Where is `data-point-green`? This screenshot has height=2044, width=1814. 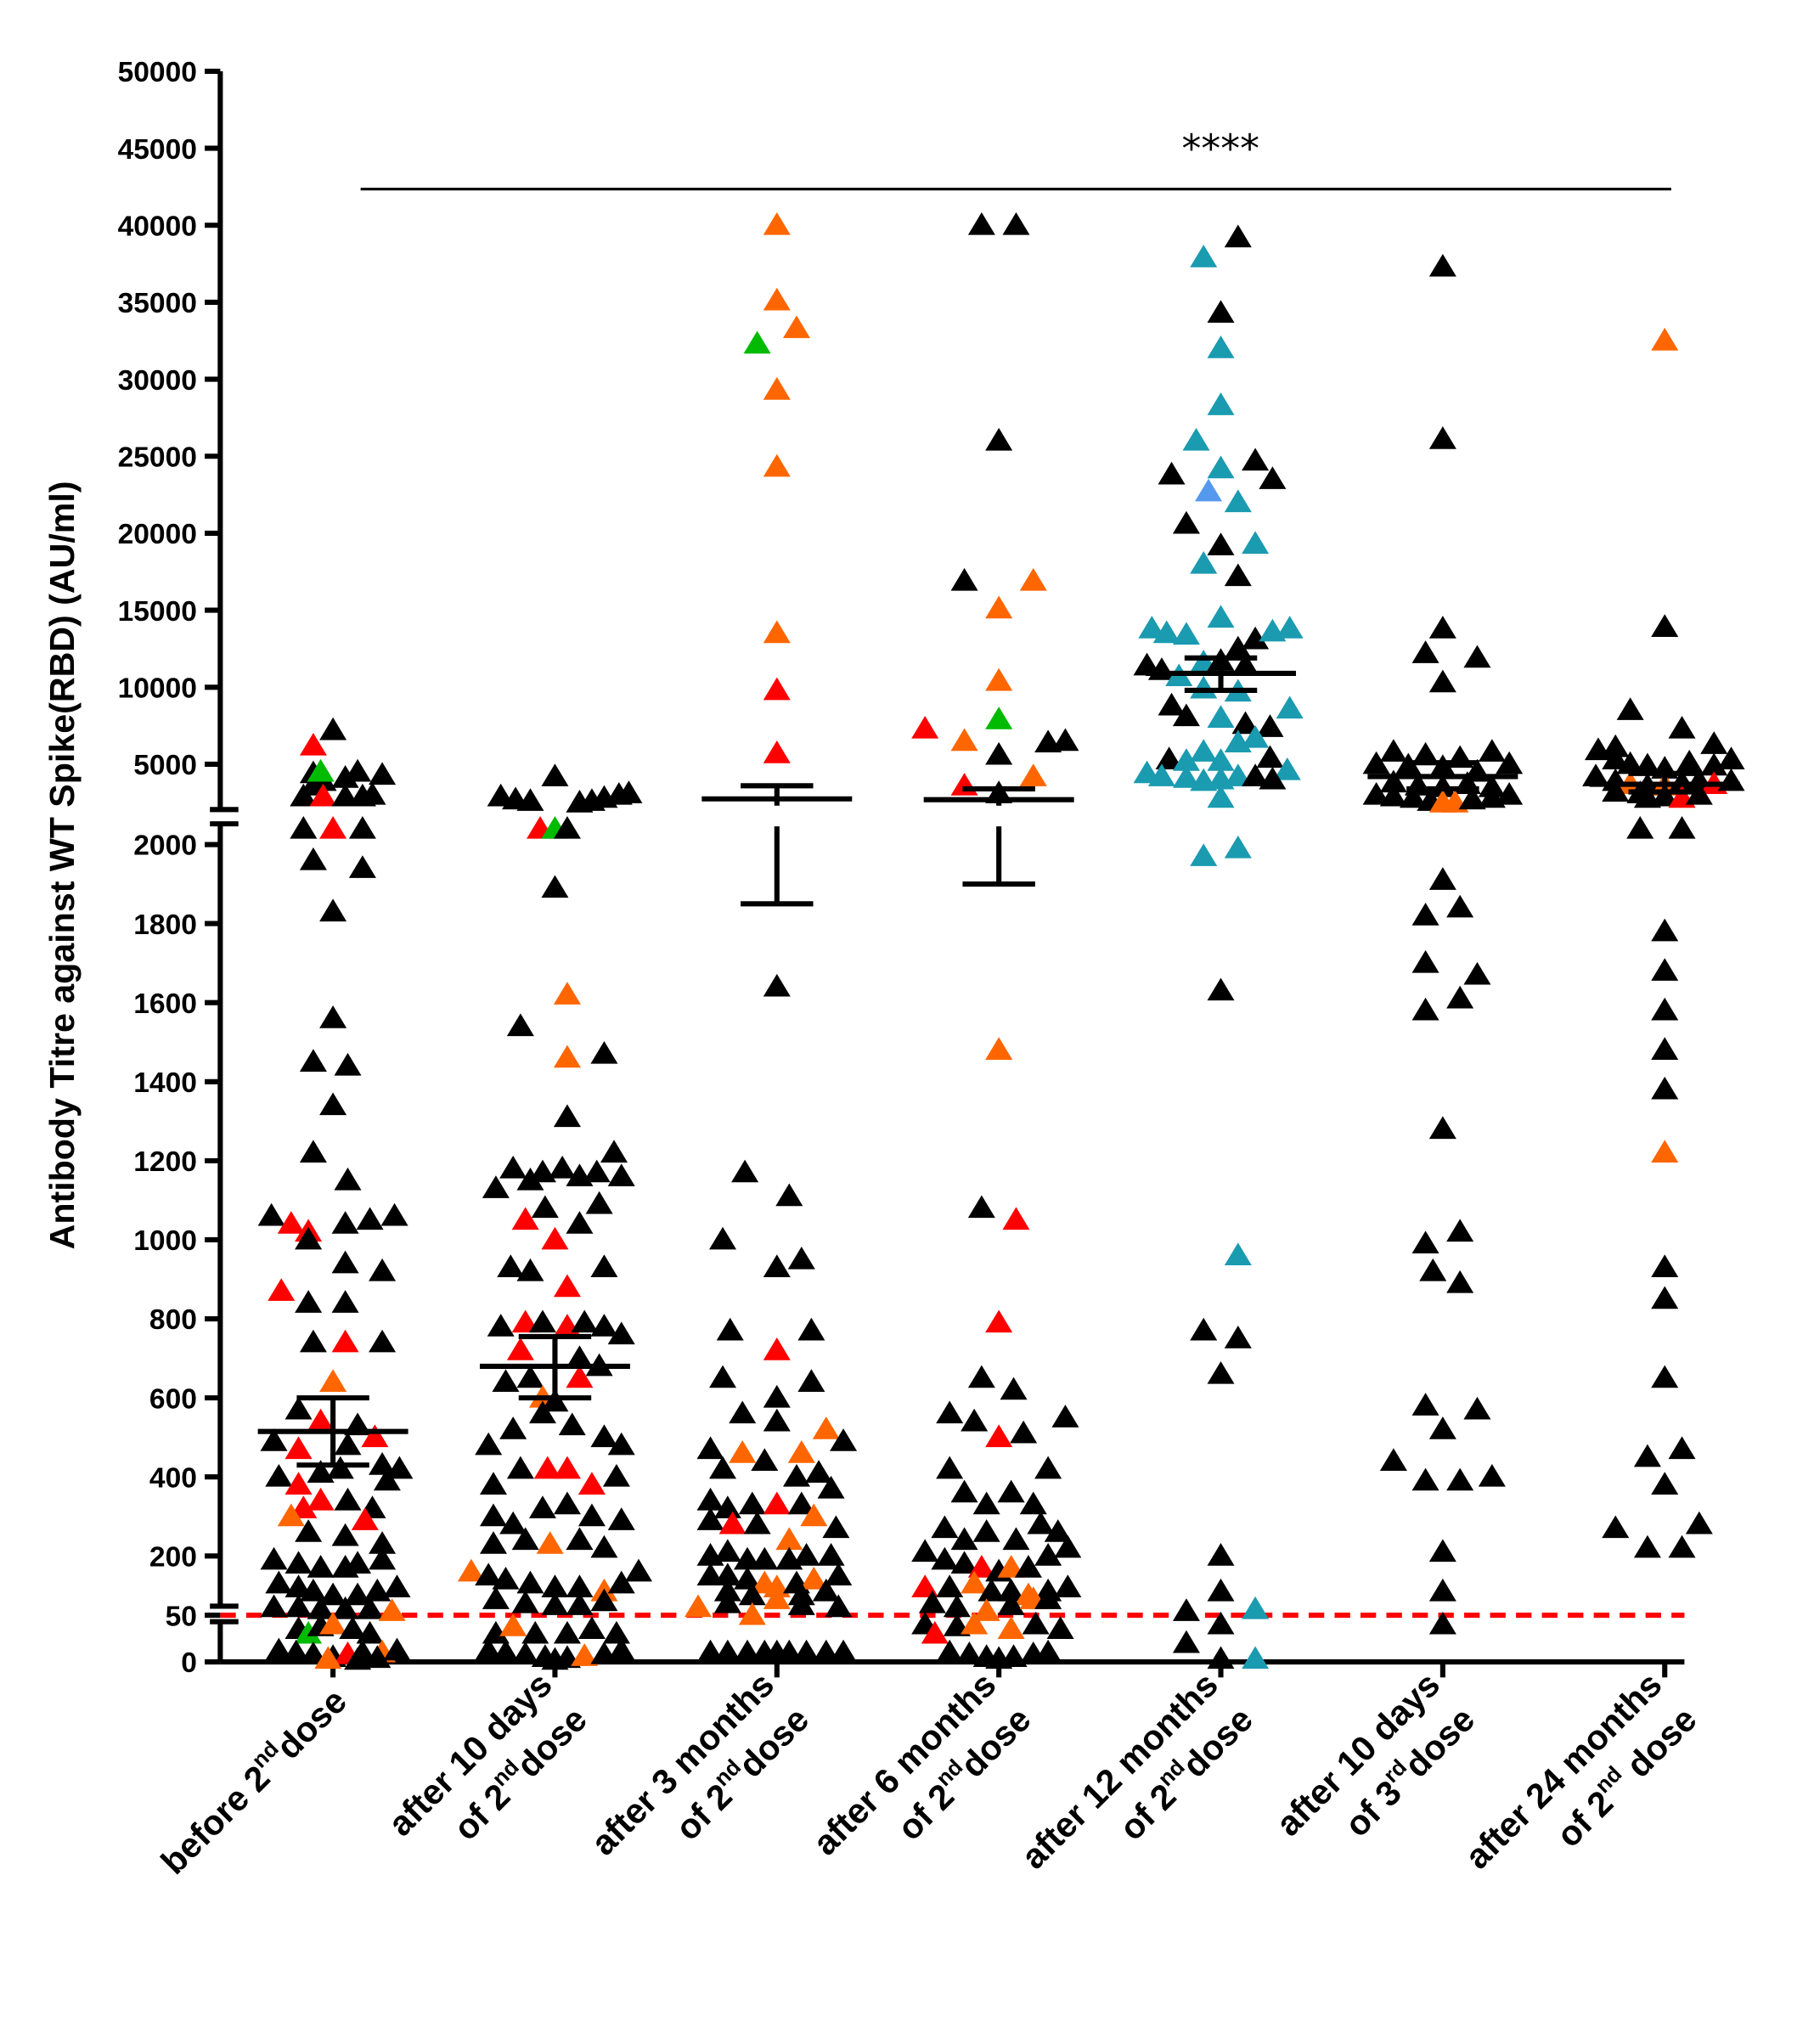 data-point-green is located at coordinates (309, 1632).